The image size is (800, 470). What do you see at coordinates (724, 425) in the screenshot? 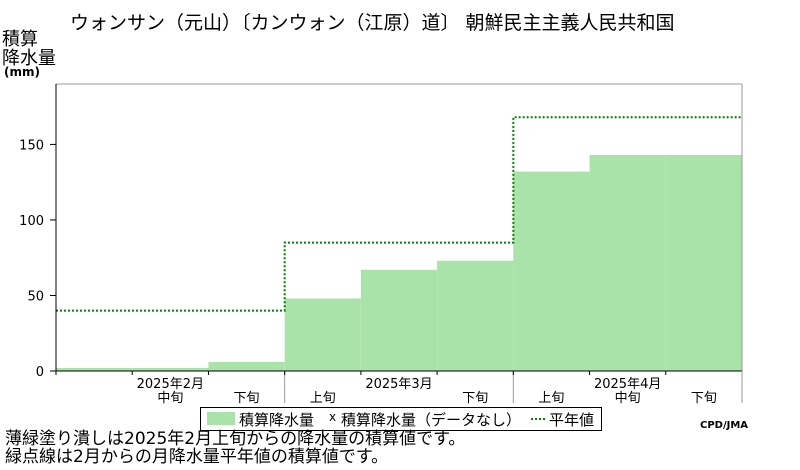
I see `credit-text: CPD/JMA` at bounding box center [724, 425].